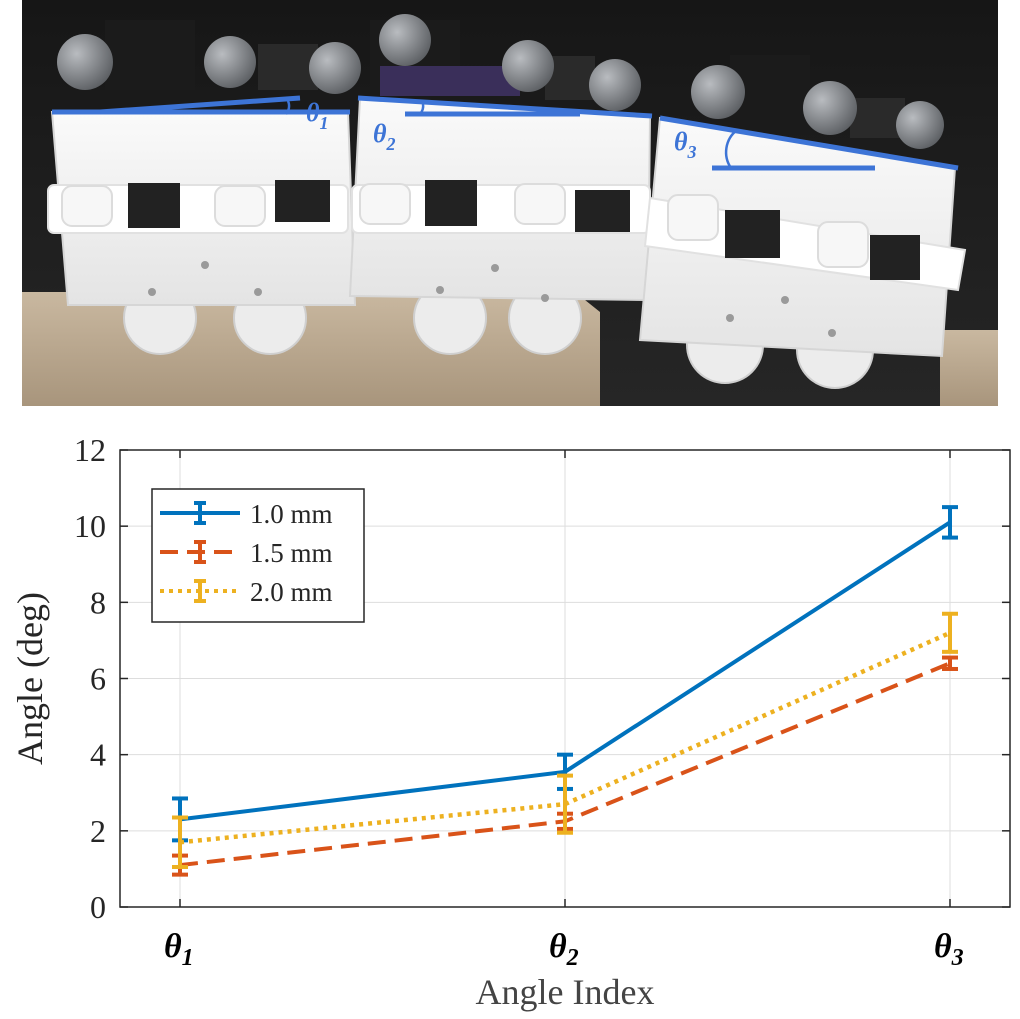  What do you see at coordinates (969, 368) in the screenshot?
I see `step-floor` at bounding box center [969, 368].